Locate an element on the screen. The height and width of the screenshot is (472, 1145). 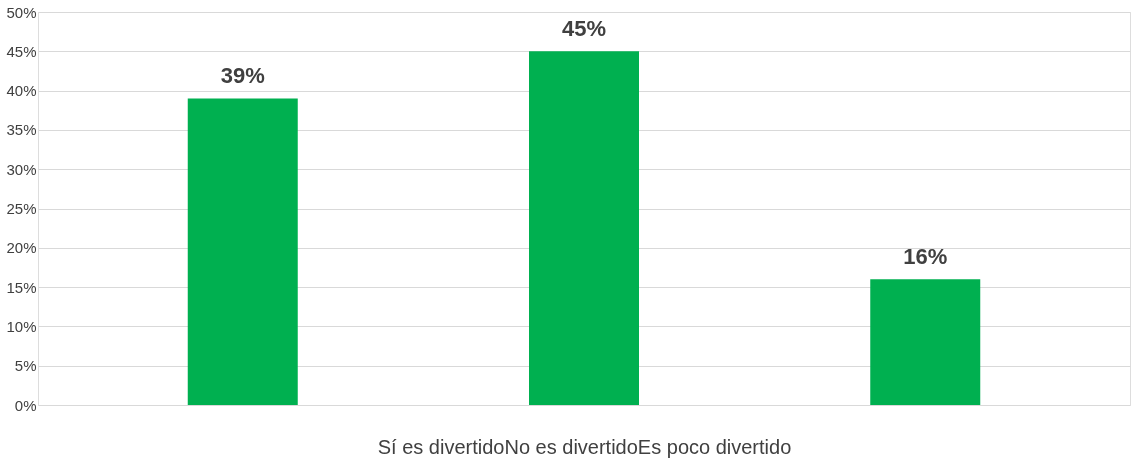
y-tick-label: 35% is located at coordinates (21, 130).